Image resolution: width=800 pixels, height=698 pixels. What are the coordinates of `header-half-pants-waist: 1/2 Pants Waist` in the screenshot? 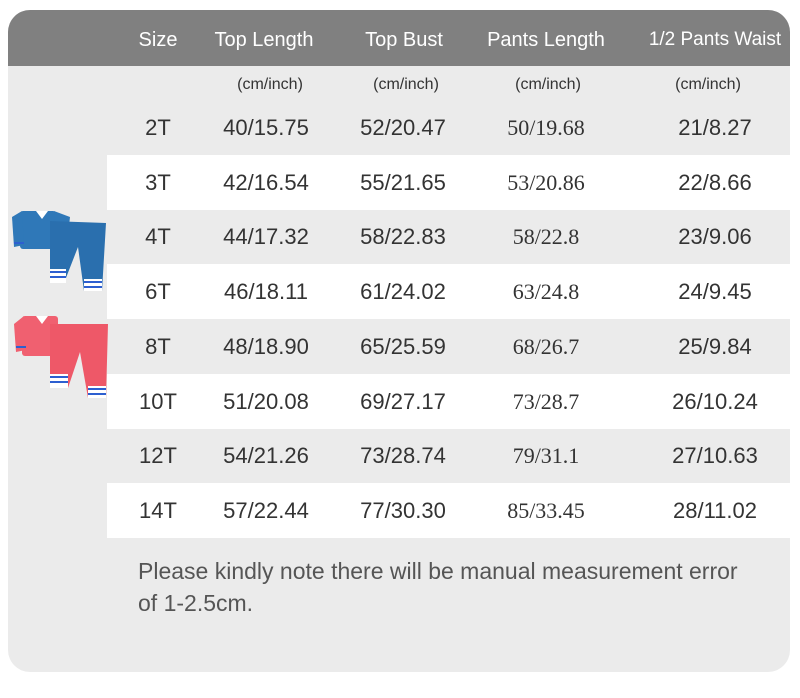 It's located at (715, 39).